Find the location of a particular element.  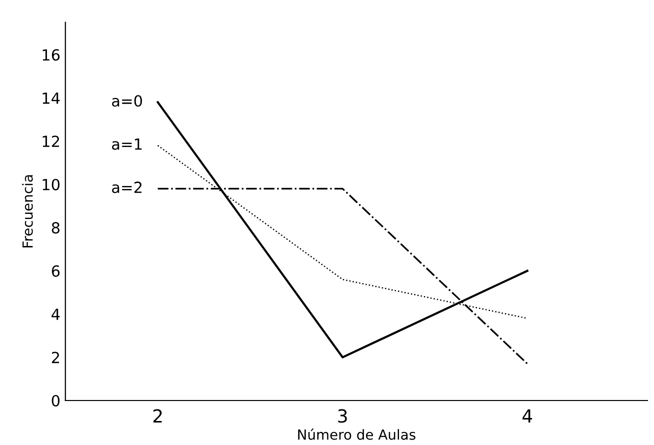

y-tick-label: 0 is located at coordinates (56, 400).